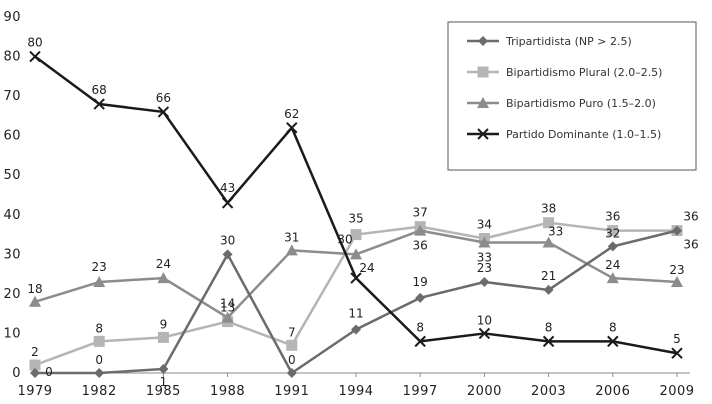  What do you see at coordinates (12, 294) in the screenshot?
I see `y-tick-label: 20` at bounding box center [12, 294].